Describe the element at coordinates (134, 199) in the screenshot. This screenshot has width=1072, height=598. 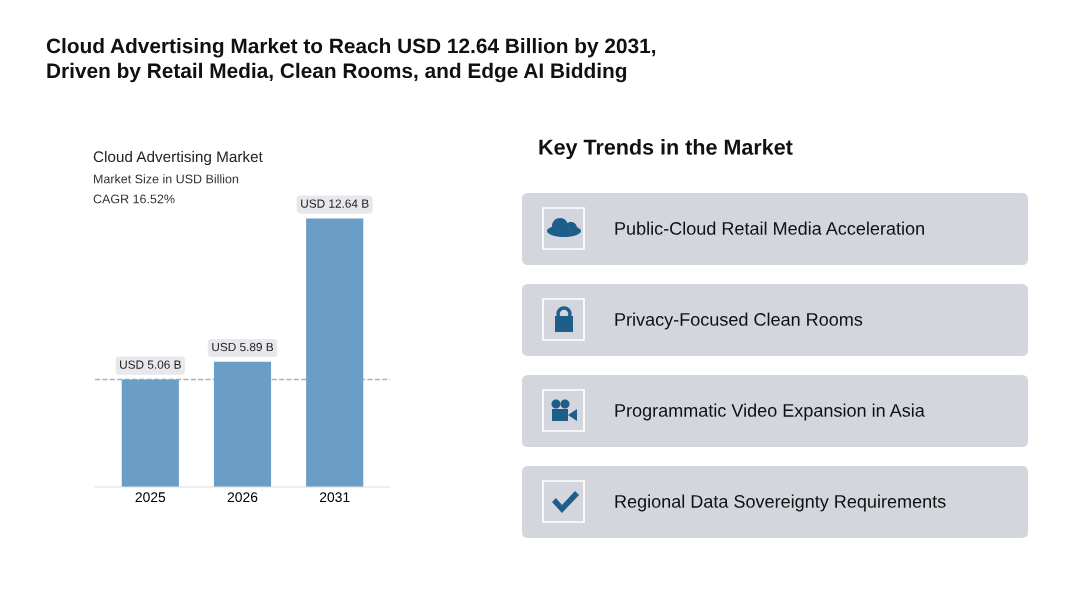
I see `text: CAGR 16.52%` at that location.